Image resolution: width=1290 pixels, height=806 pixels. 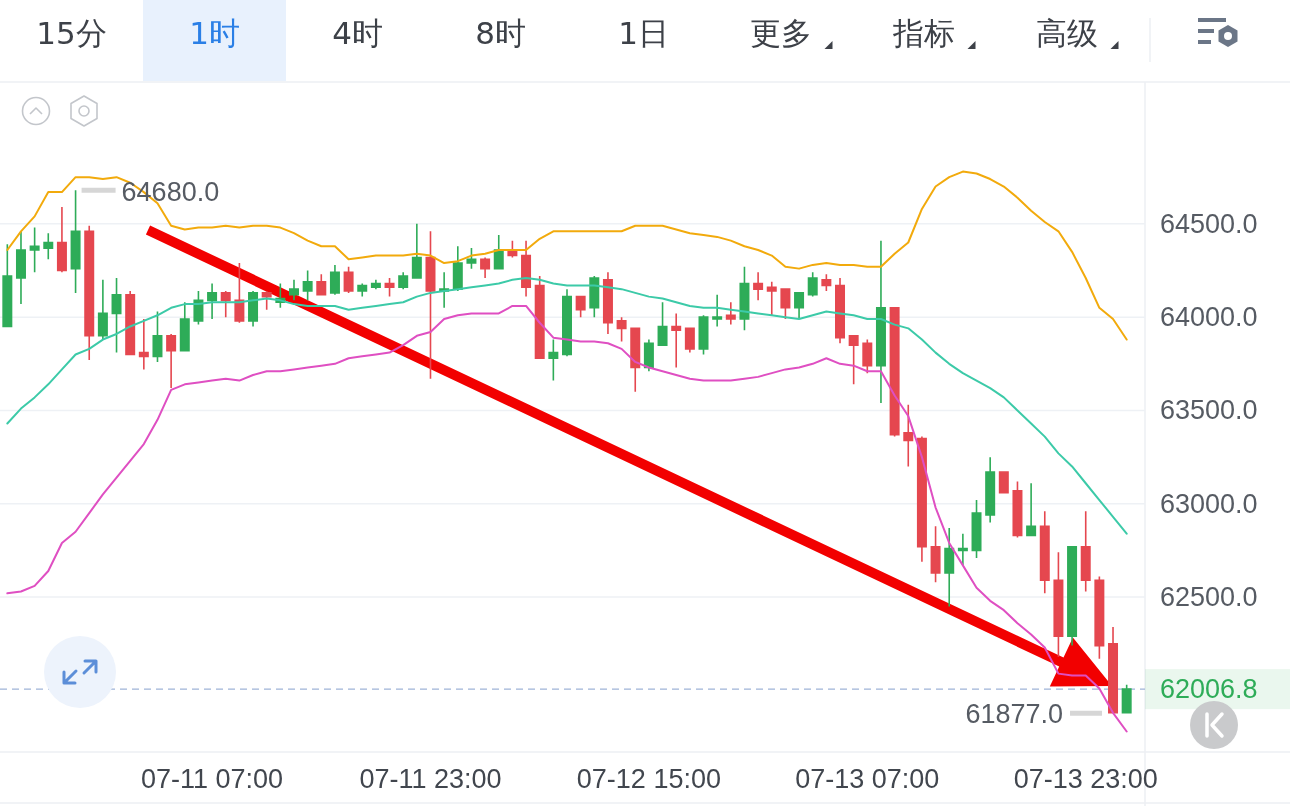 I want to click on y-tick-label: 63000.0, so click(x=1209, y=503).